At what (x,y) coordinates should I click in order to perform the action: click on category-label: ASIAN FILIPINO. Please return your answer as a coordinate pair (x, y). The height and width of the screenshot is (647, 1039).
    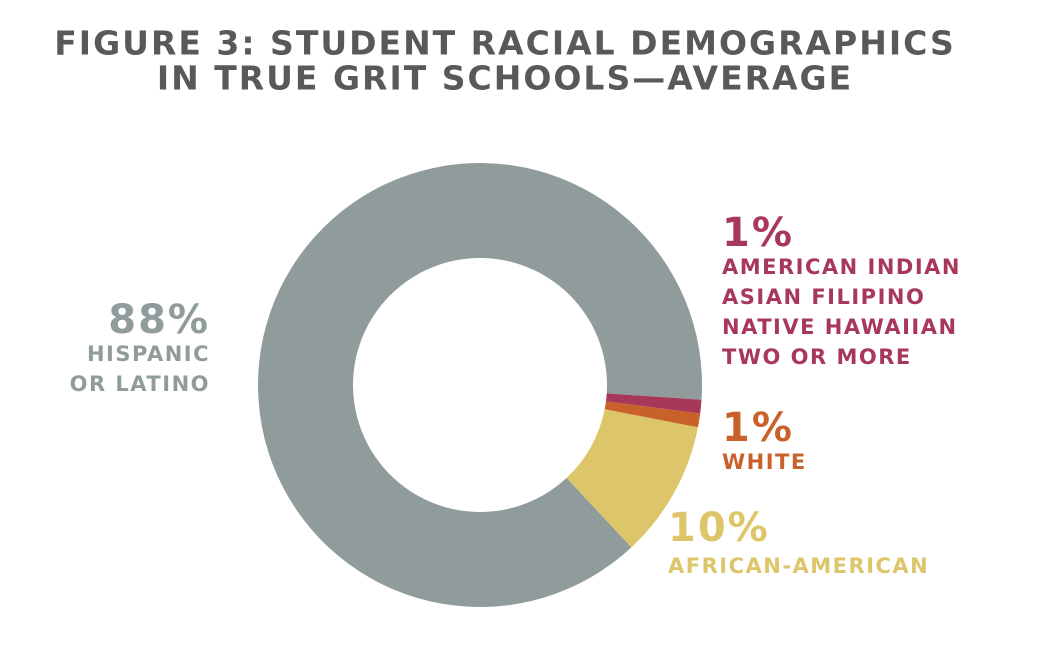
    Looking at the image, I should click on (823, 297).